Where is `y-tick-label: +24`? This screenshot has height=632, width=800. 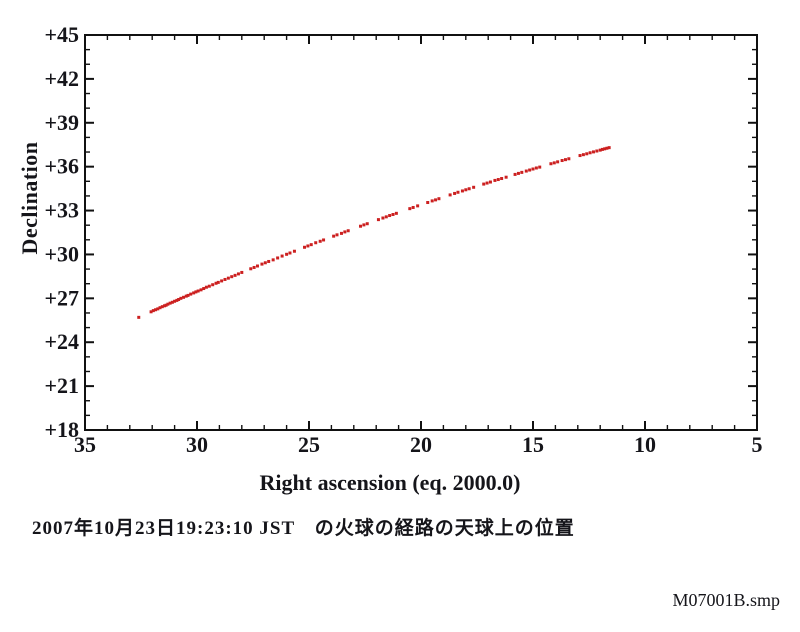
y-tick-label: +24 is located at coordinates (61, 341).